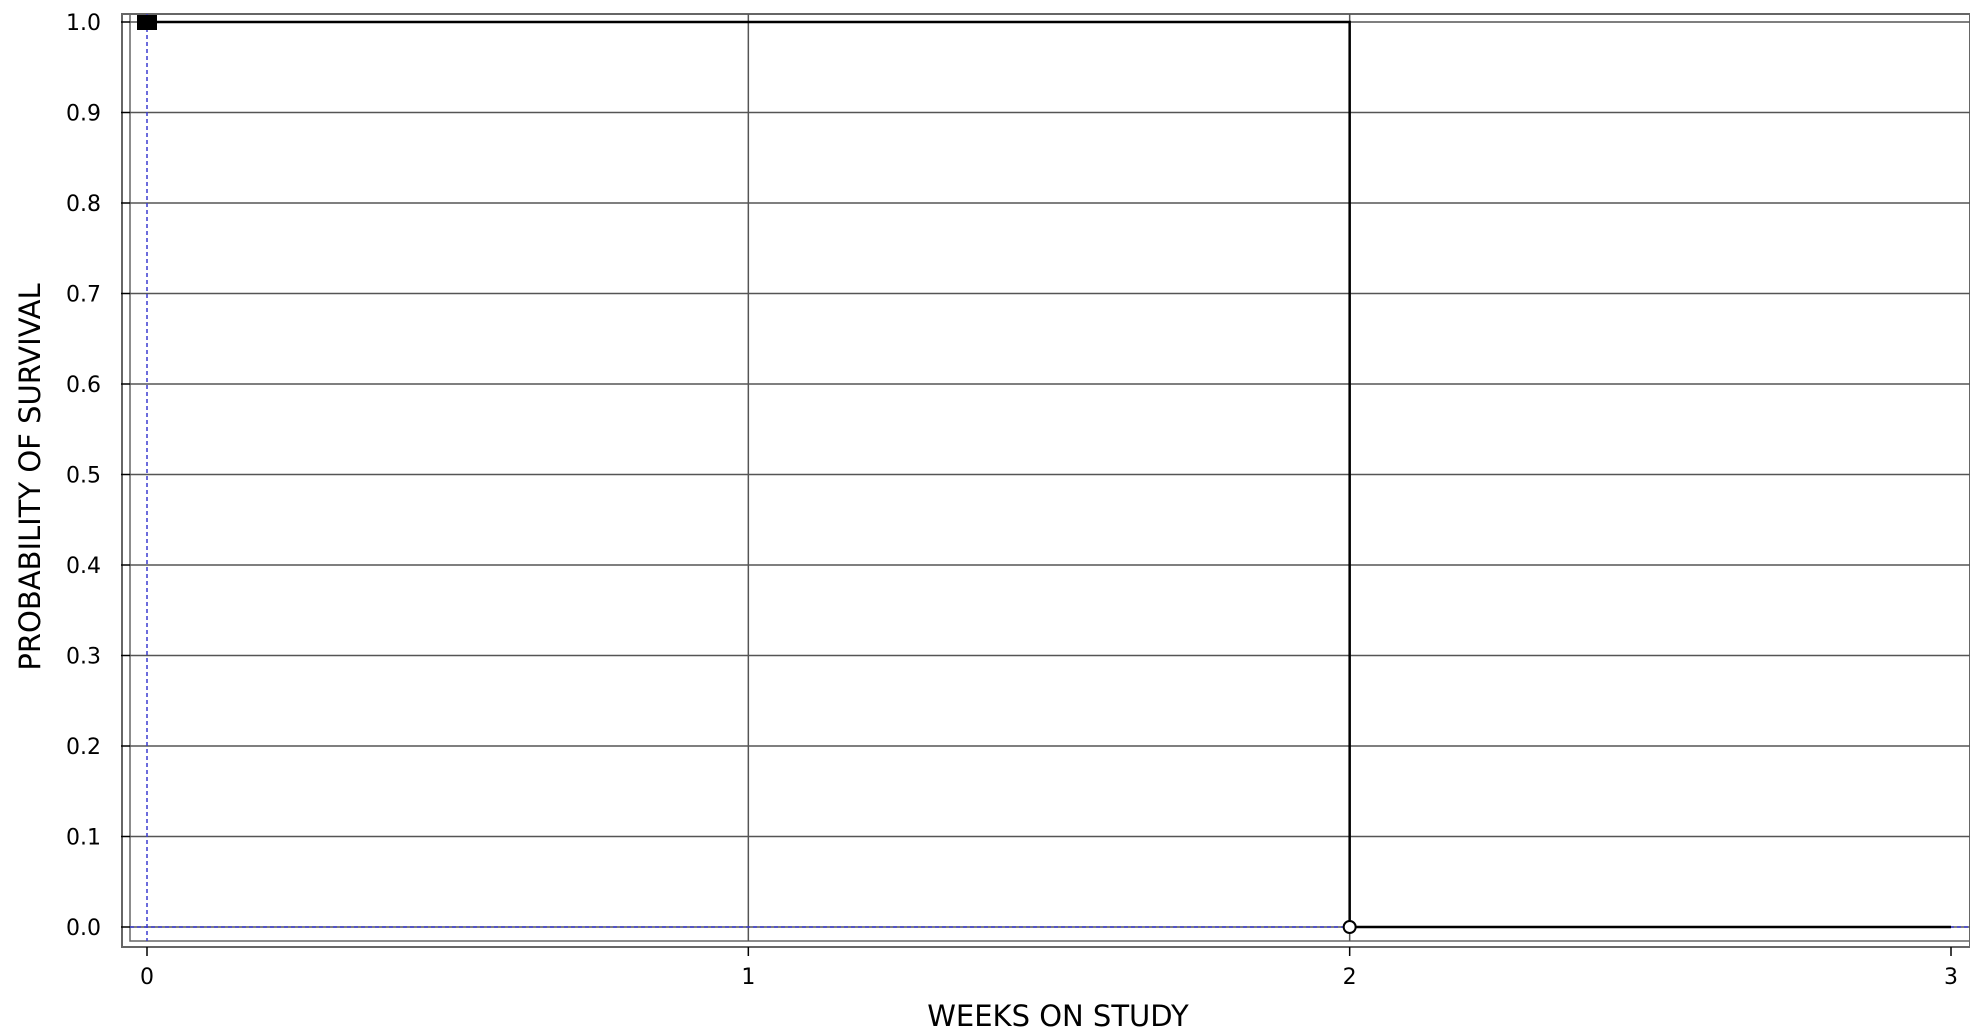  What do you see at coordinates (30, 476) in the screenshot?
I see `y-axis-title: PROBABILITY OF SURVIVAL` at bounding box center [30, 476].